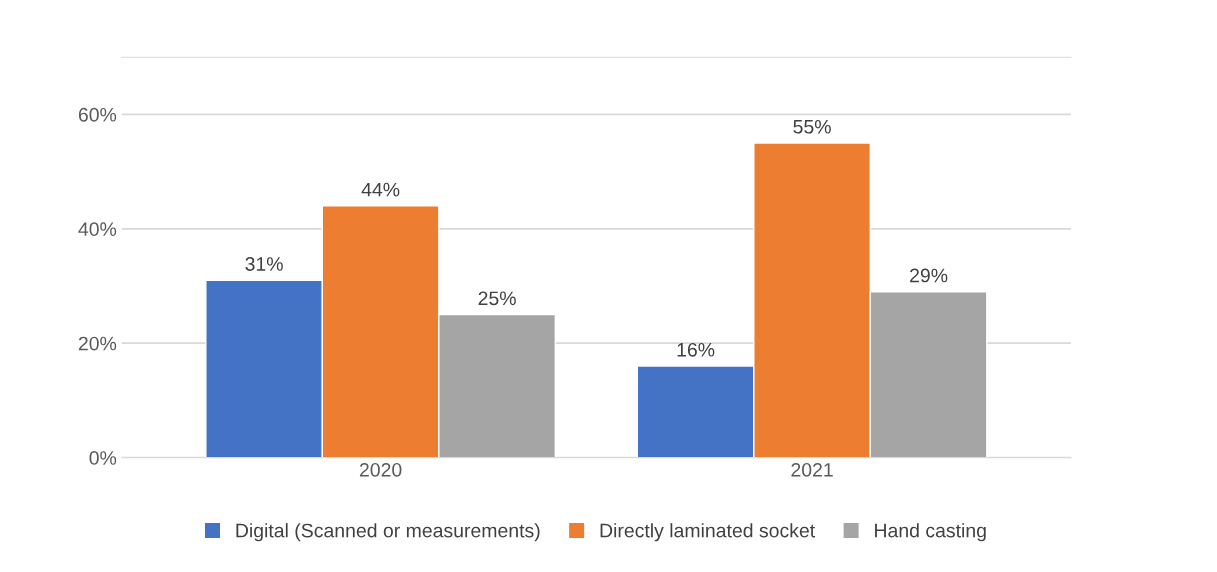  What do you see at coordinates (380, 189) in the screenshot?
I see `data-label: 44%` at bounding box center [380, 189].